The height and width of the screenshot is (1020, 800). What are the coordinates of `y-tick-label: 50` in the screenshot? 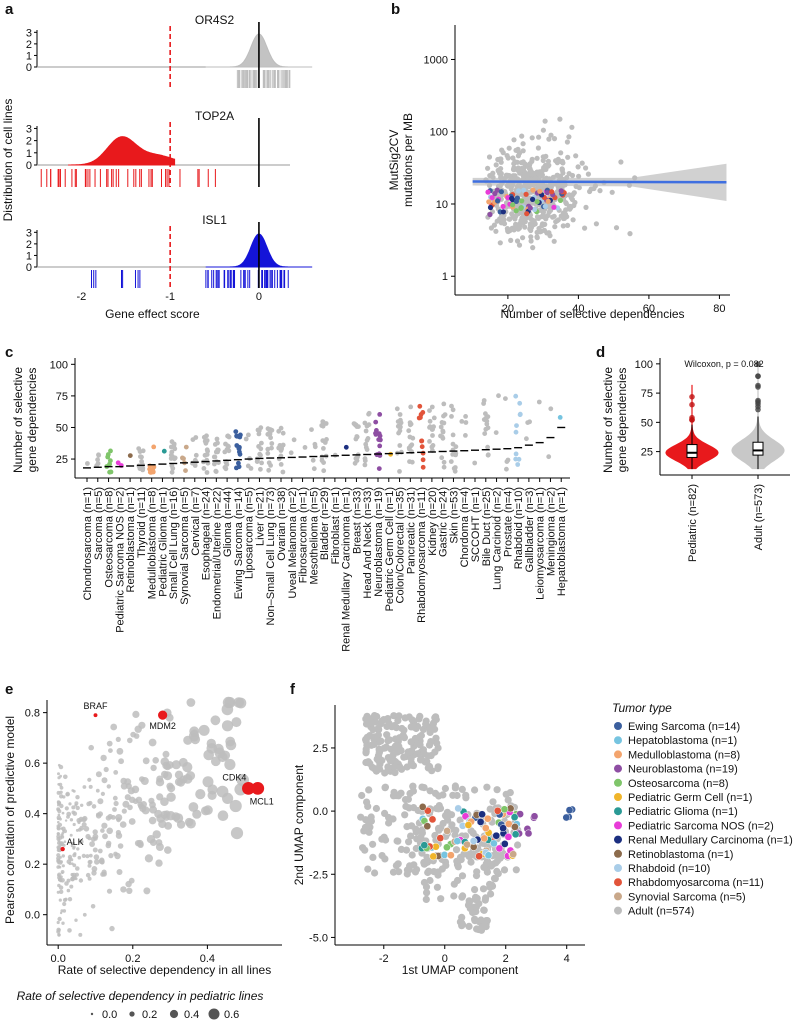 It's located at (647, 423).